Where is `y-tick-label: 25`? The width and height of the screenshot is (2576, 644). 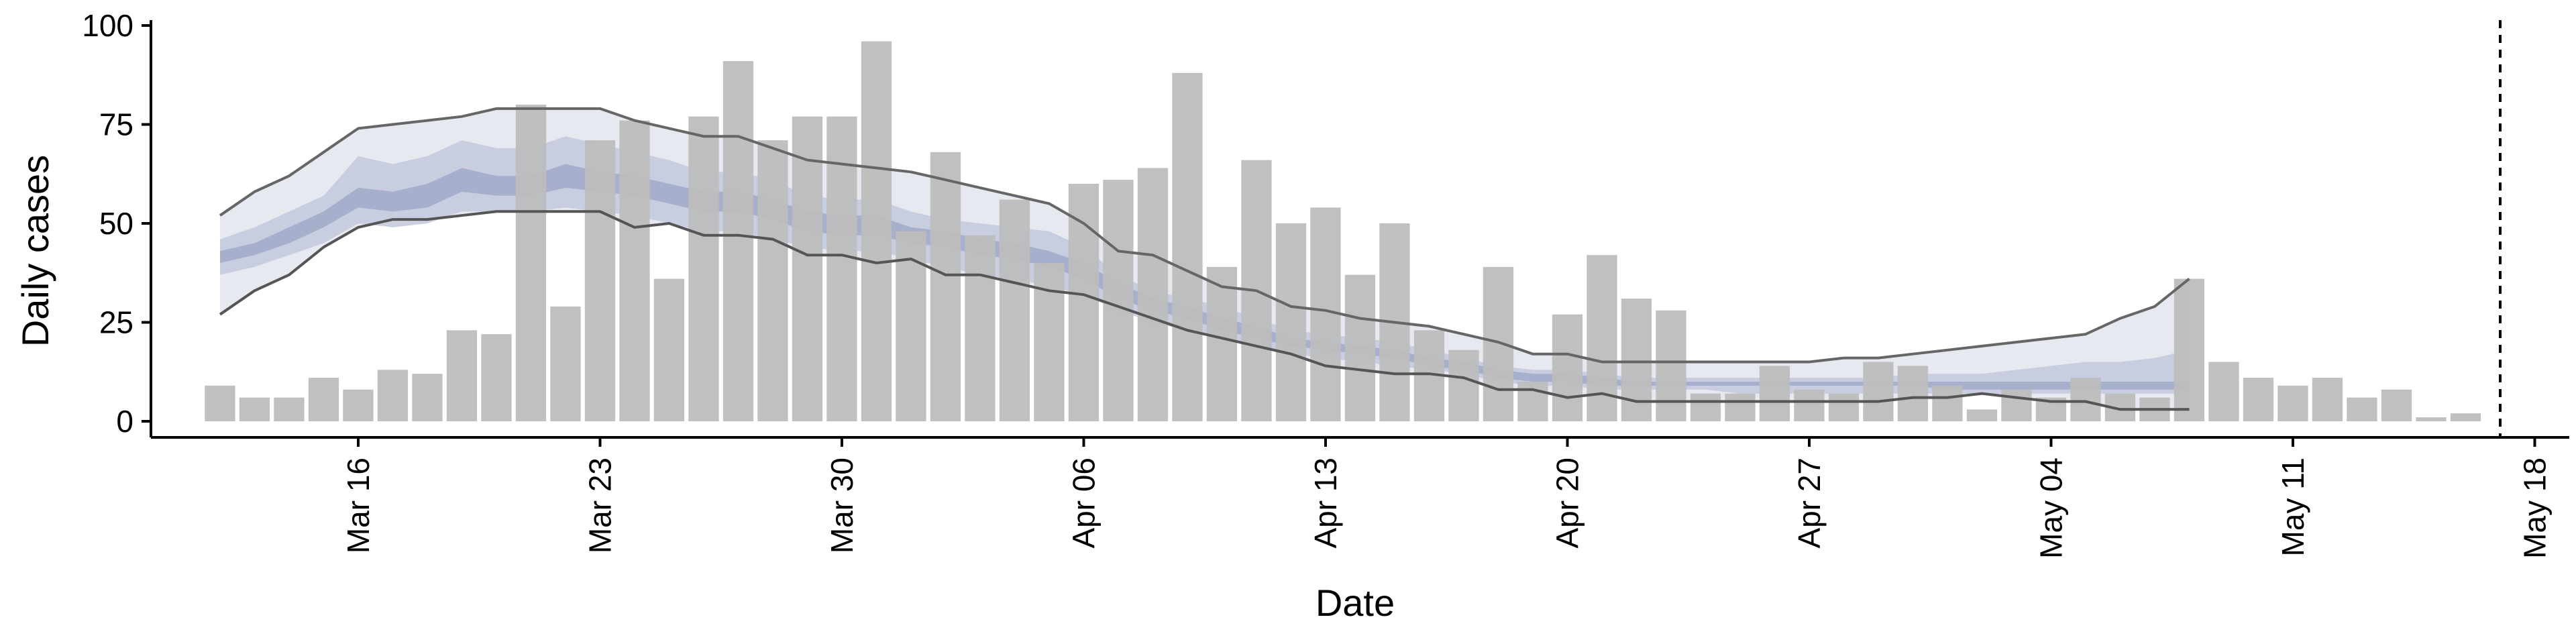 y-tick-label: 25 is located at coordinates (116, 322).